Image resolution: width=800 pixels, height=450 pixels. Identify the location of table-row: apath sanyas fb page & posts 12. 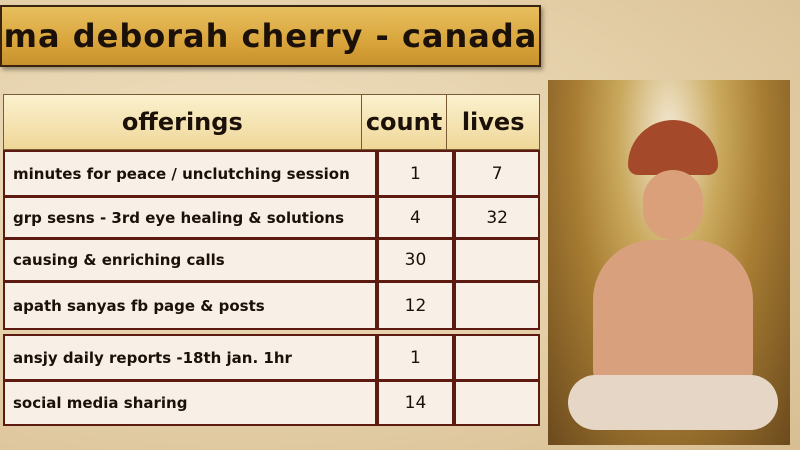
(271, 305).